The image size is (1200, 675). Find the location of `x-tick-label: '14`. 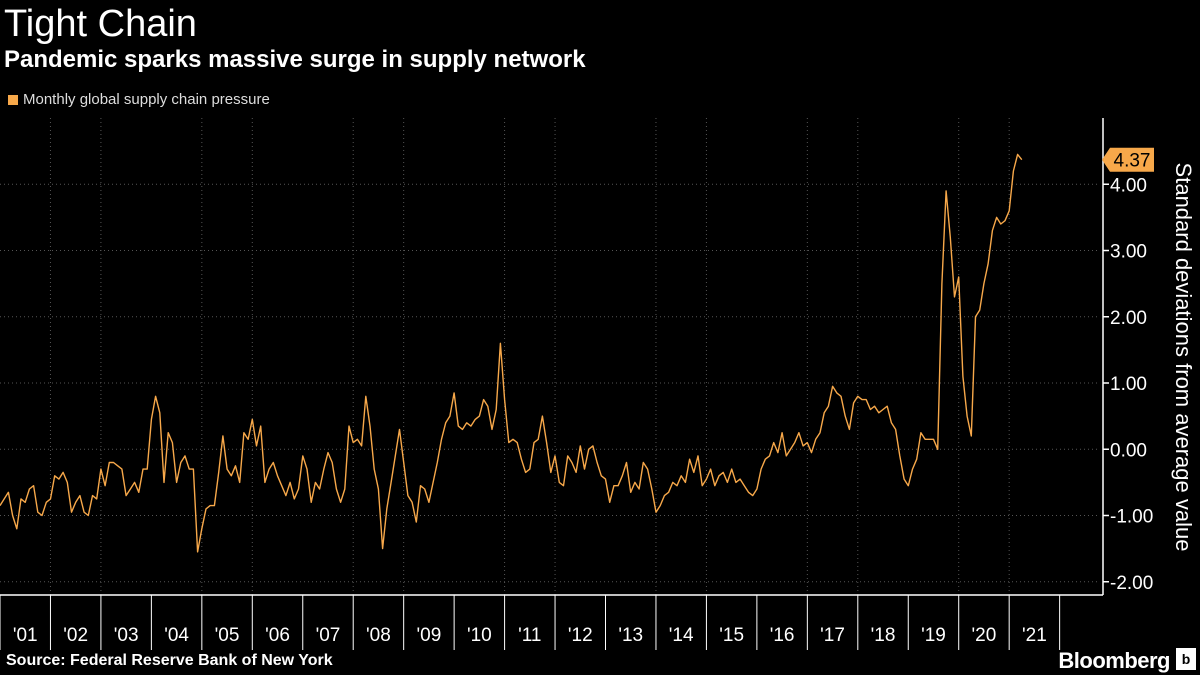

x-tick-label: '14 is located at coordinates (681, 635).